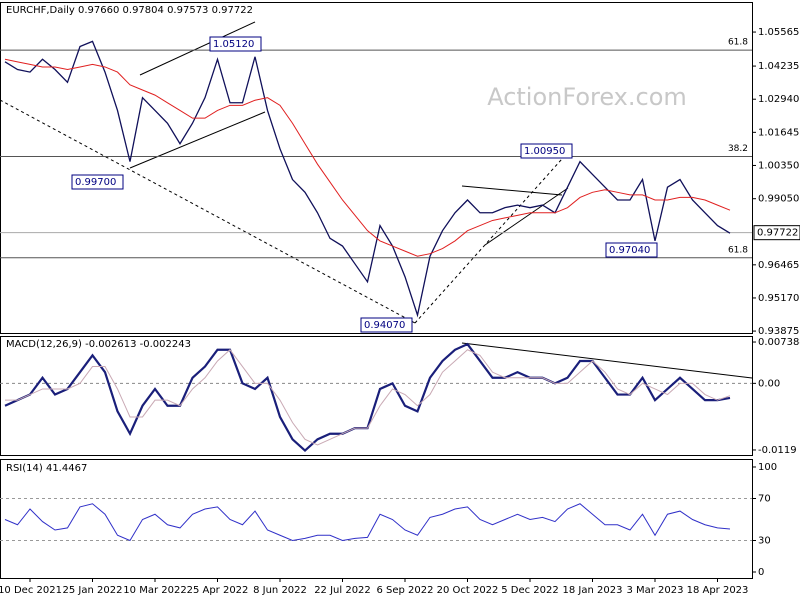 The width and height of the screenshot is (800, 600). I want to click on x-tick-label: 22 Jul 2022, so click(342, 590).